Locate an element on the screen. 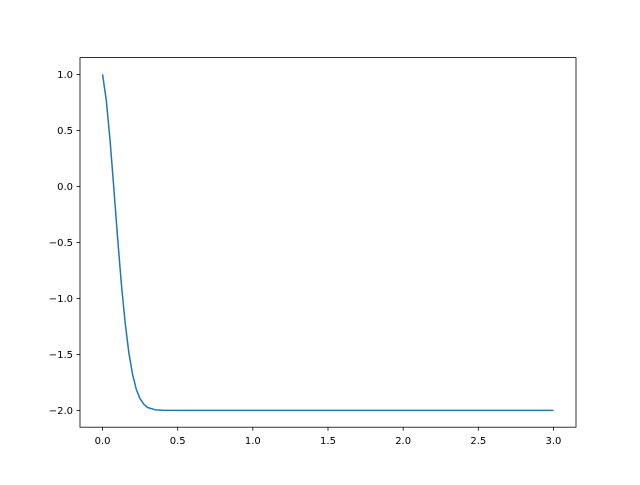  x-tick-label: 2.5 is located at coordinates (478, 441).